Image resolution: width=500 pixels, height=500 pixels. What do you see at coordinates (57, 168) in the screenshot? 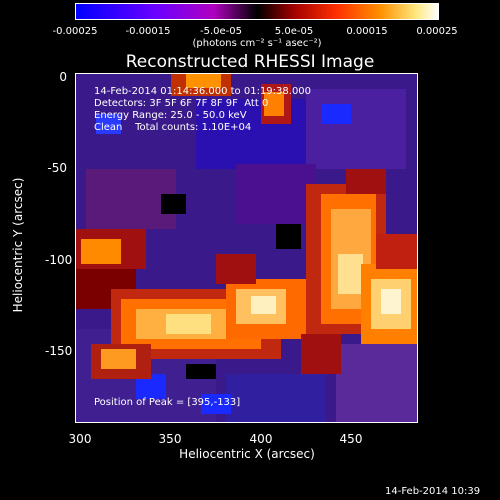
I see `y-tick: -50` at bounding box center [57, 168].